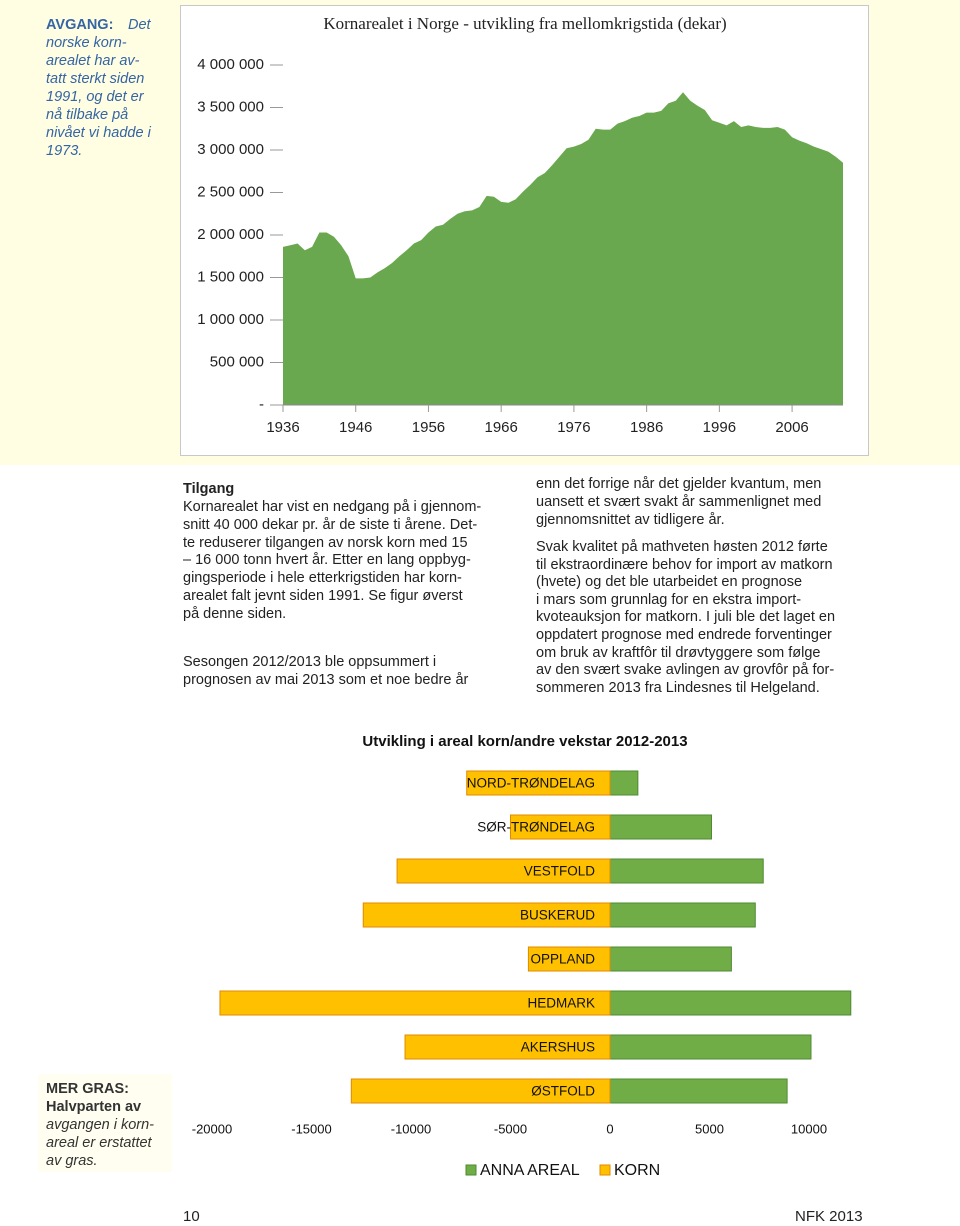 The width and height of the screenshot is (960, 1226). Describe the element at coordinates (139, 25) in the screenshot. I see `text-line: Det` at that location.